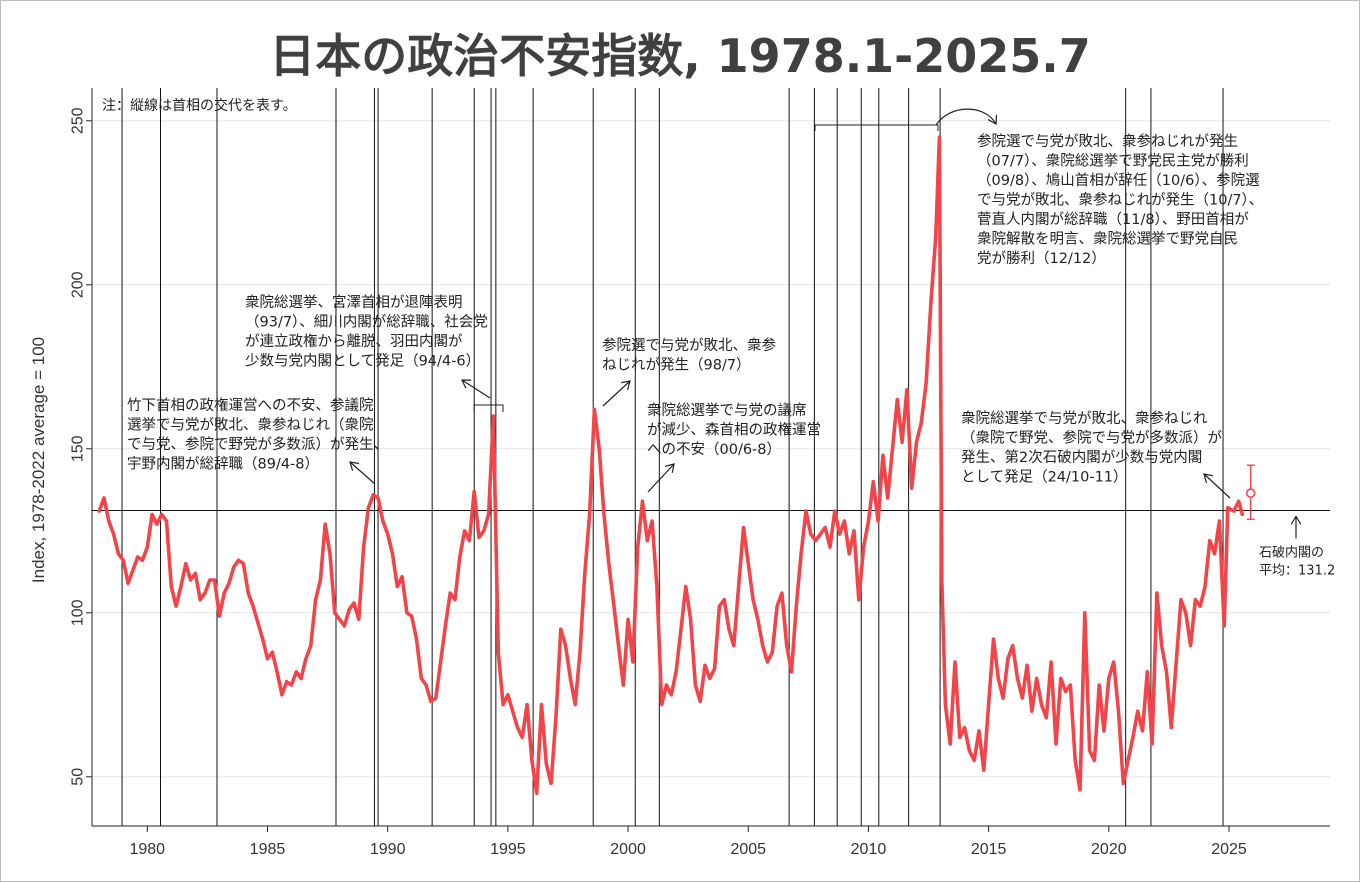 This screenshot has height=882, width=1360. I want to click on annotation-text: 参院選で与党が敗北、衆参, so click(689, 345).